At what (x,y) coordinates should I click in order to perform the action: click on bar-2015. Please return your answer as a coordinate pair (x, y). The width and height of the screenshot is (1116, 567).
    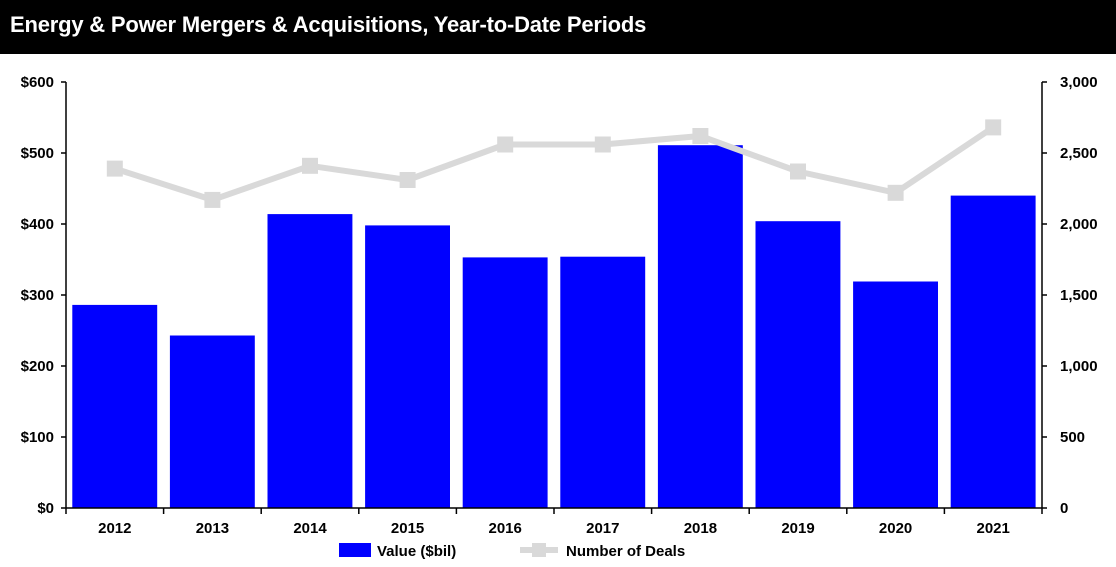
    Looking at the image, I should click on (407, 366).